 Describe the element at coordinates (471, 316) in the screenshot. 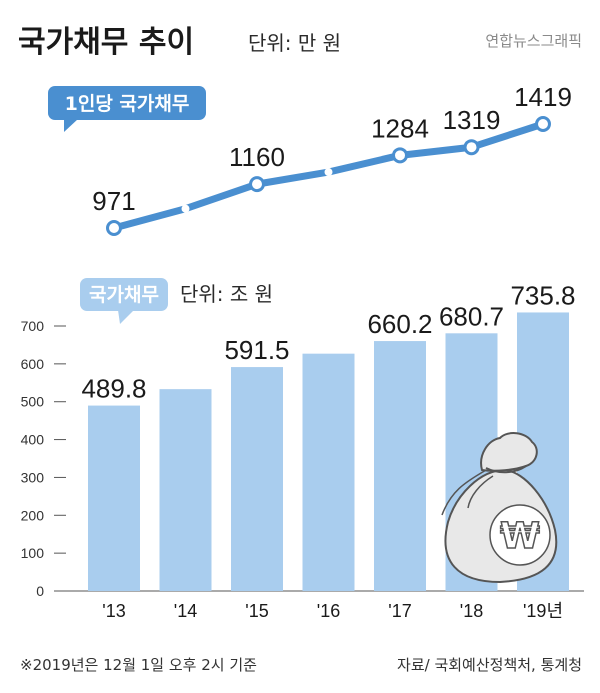

I see `bar-data-label: 680.7` at that location.